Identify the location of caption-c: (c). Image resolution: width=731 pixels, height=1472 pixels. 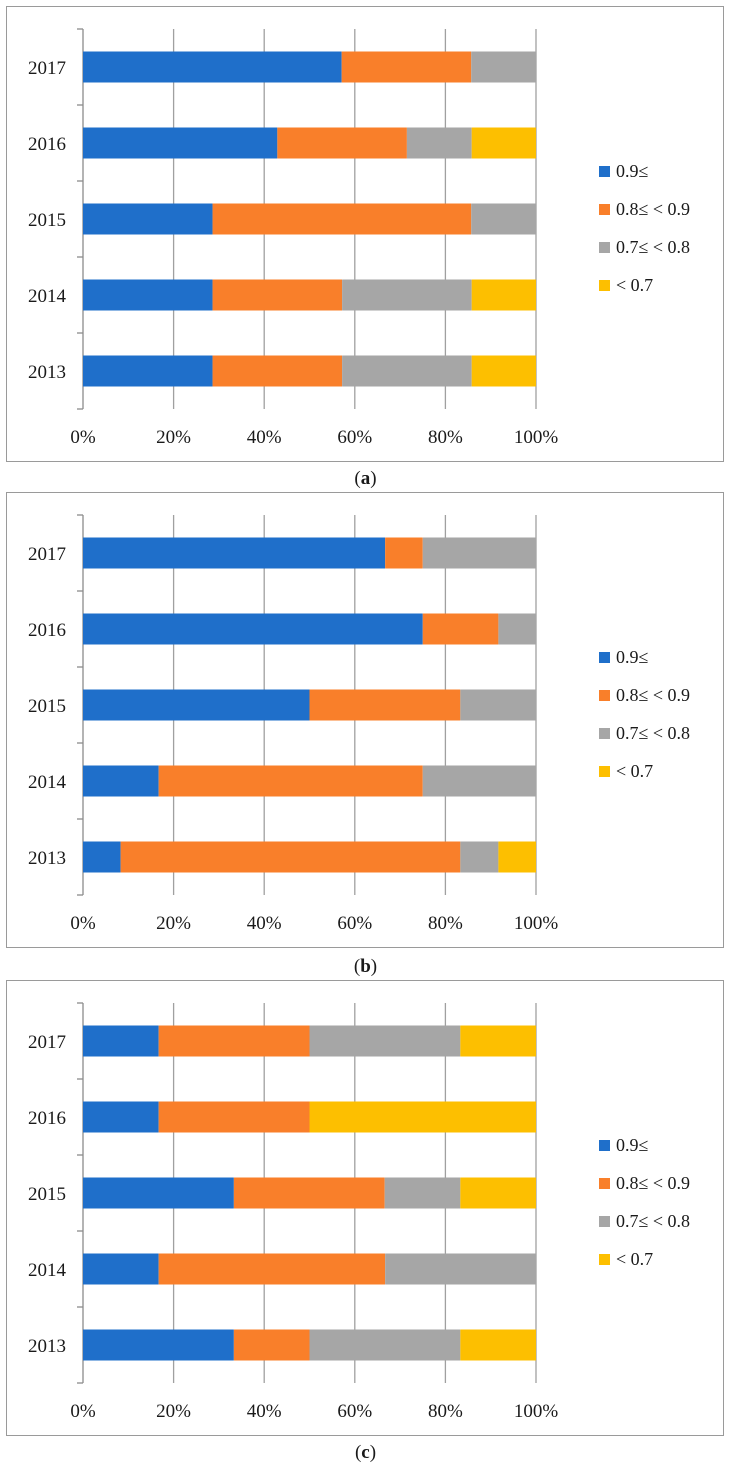
(365, 1452).